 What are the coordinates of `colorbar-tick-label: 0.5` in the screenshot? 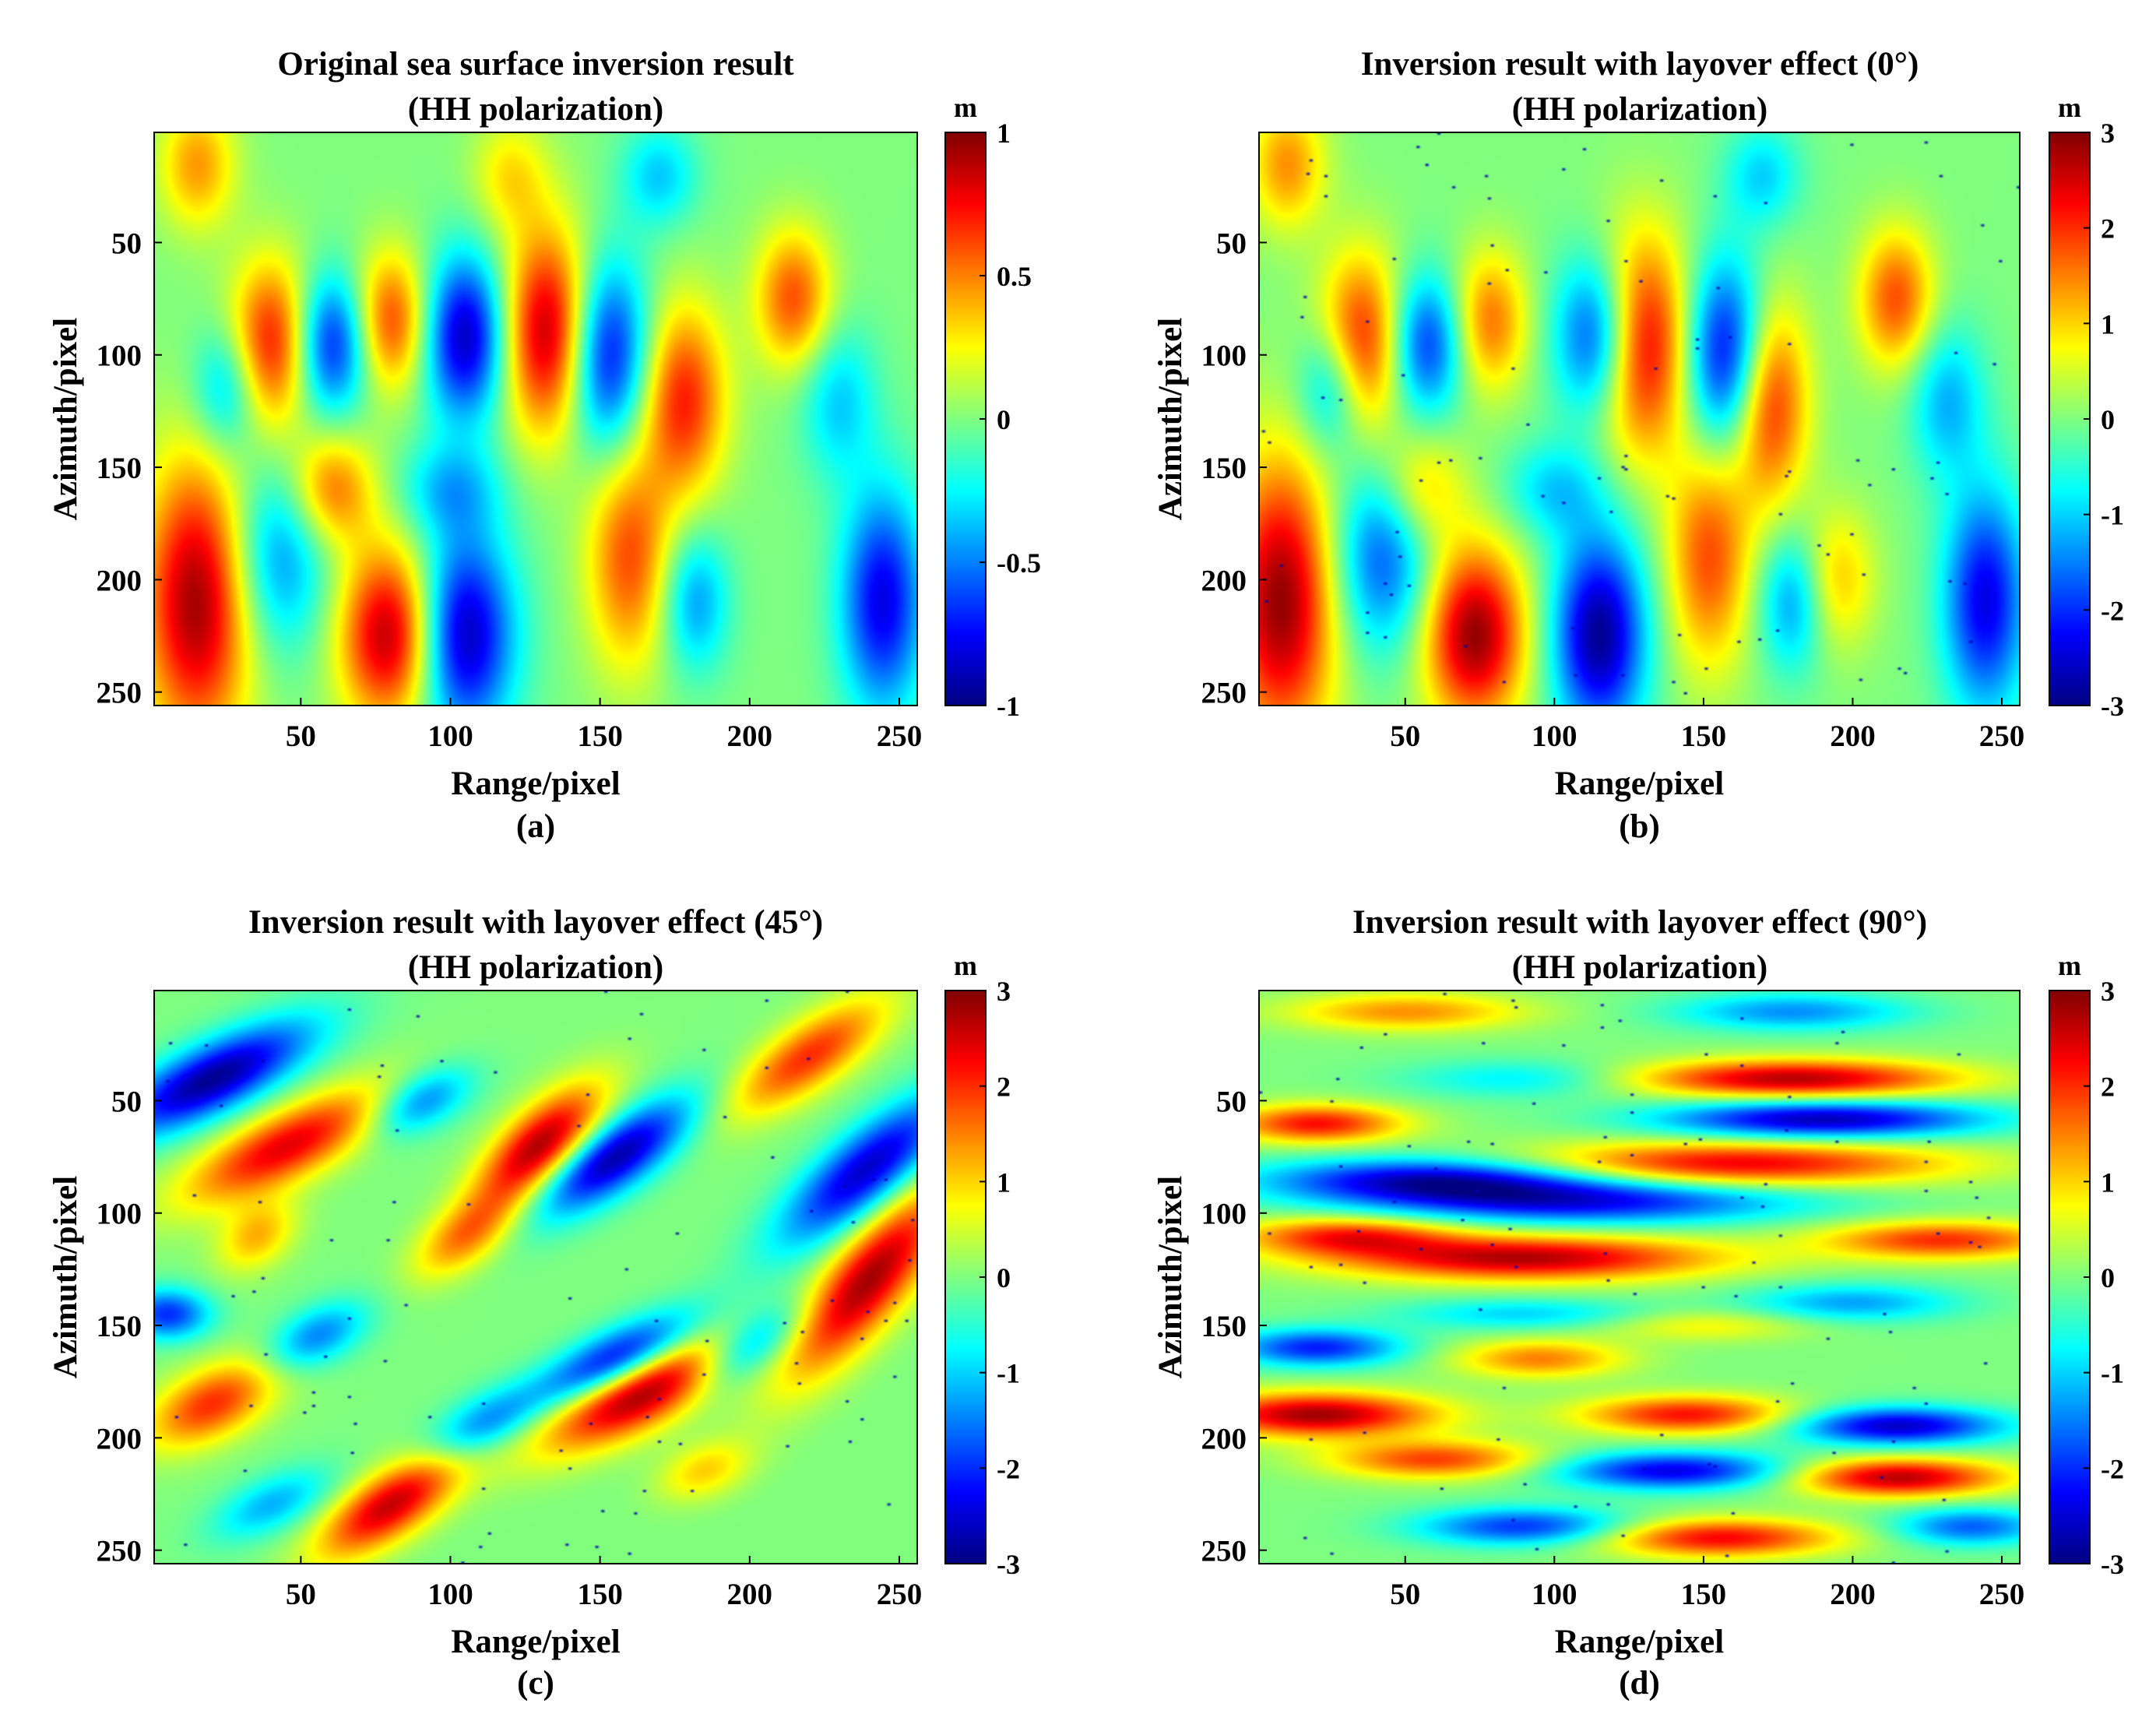 It's located at (1014, 277).